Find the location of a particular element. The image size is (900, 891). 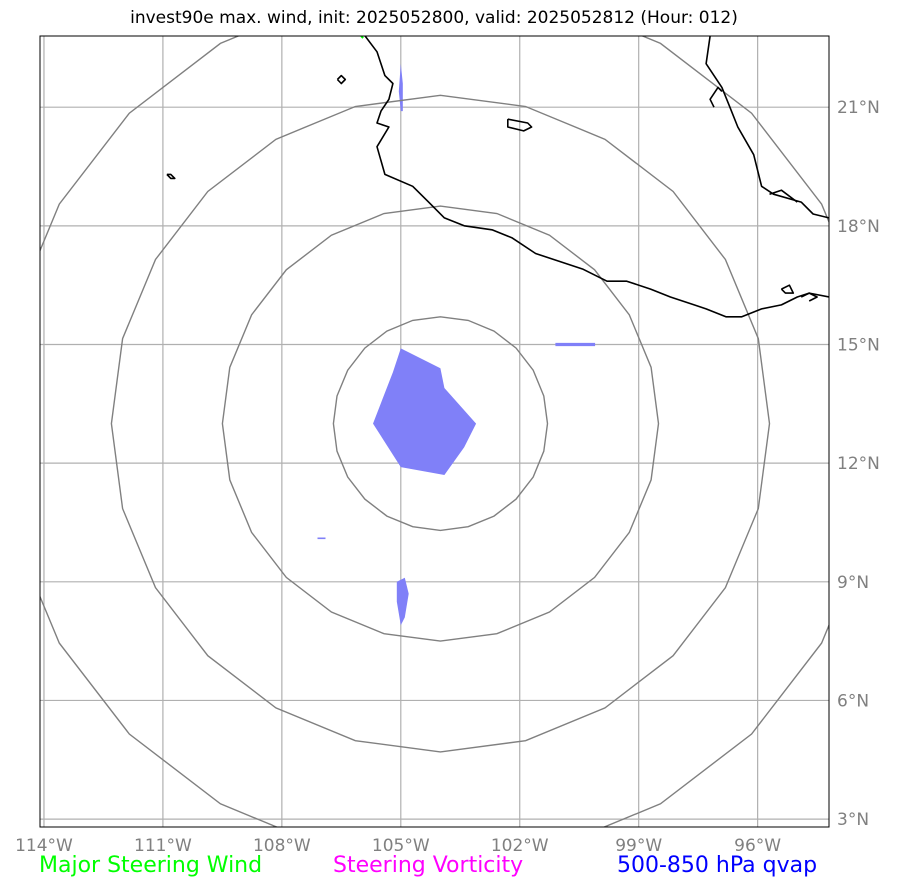

latitude-labels: 3°N 6°N 9°N 12°N 15°N 18°N 21°N is located at coordinates (858, 464).